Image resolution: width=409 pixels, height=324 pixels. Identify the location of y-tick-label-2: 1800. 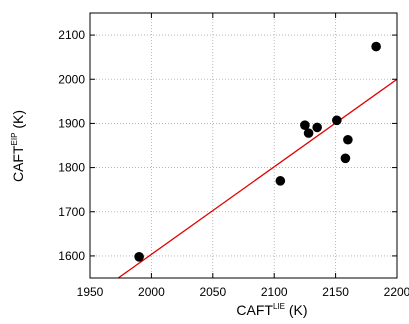
(71, 168).